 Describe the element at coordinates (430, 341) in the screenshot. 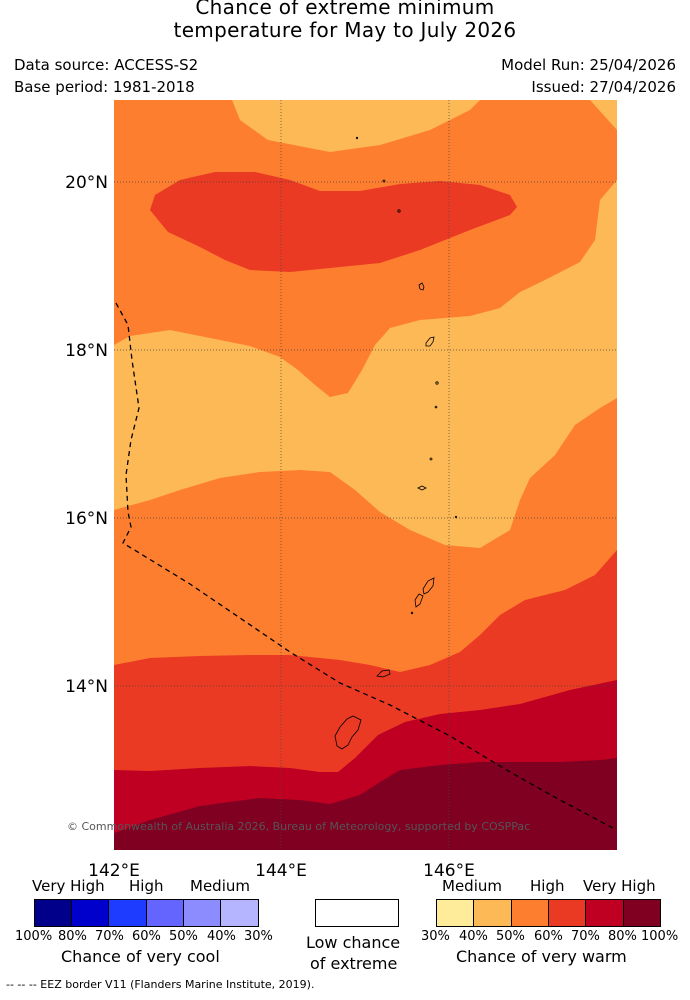

I see `island-pagan` at that location.